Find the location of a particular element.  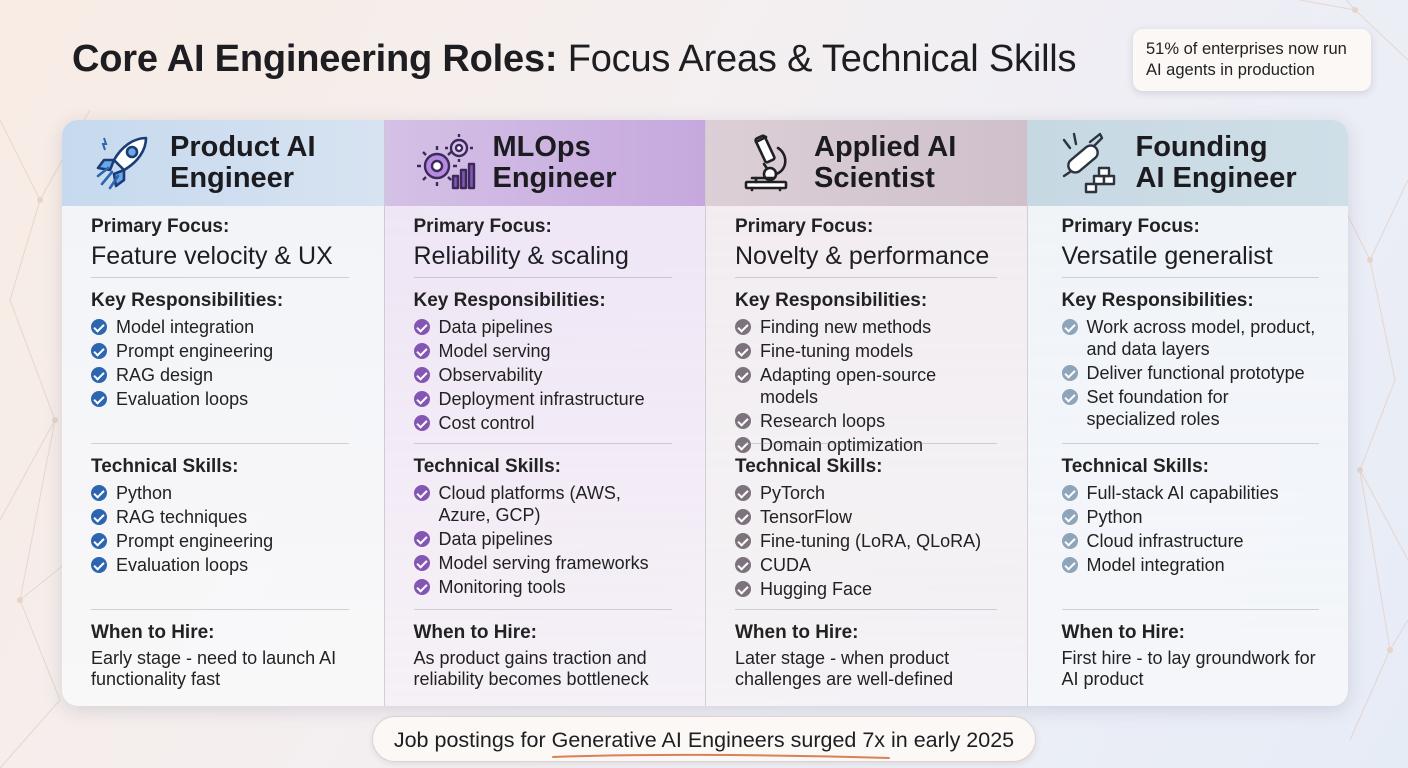

list-item: Prompt engineering is located at coordinates (222, 541).